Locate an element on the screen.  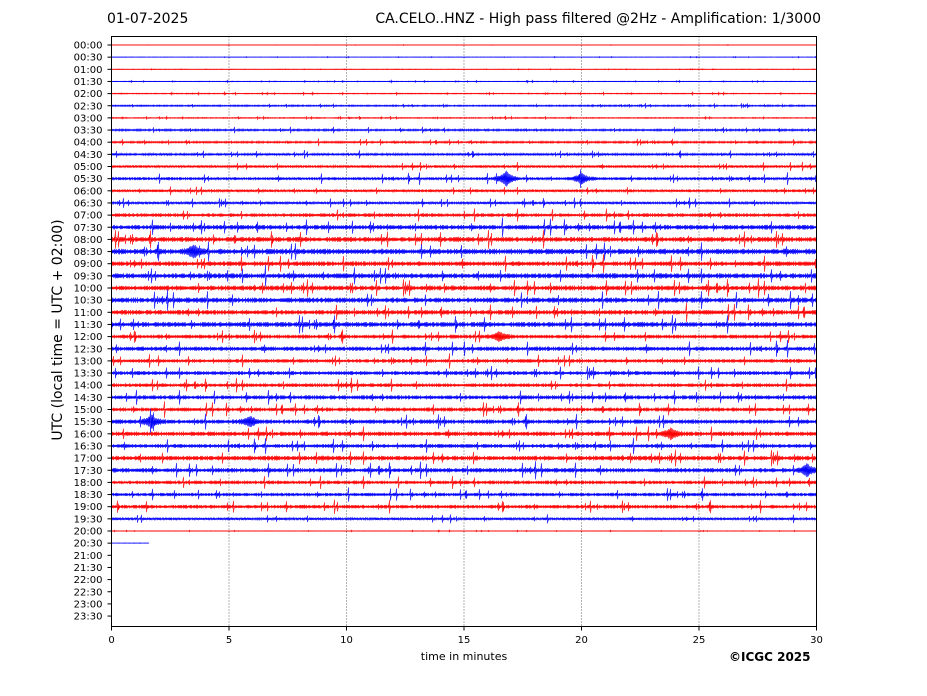
x-tick-label: 0 is located at coordinates (111, 640).